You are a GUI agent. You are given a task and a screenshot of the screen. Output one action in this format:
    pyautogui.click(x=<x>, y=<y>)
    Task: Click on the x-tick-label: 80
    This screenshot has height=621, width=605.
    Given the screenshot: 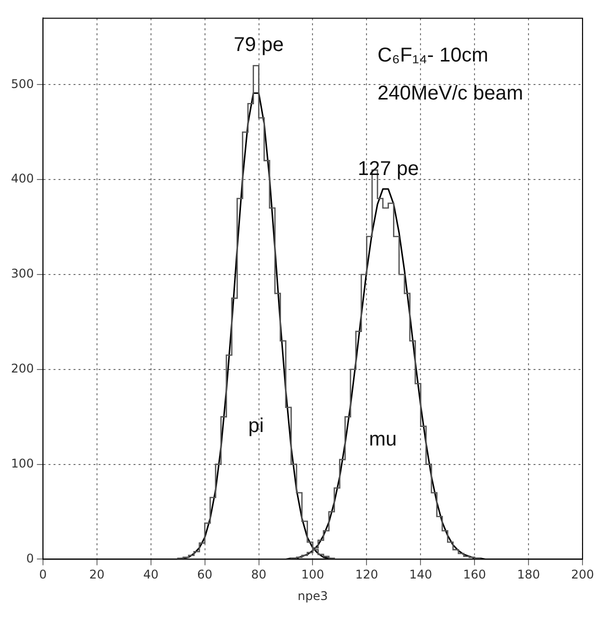 What is the action you would take?
    pyautogui.click(x=258, y=575)
    